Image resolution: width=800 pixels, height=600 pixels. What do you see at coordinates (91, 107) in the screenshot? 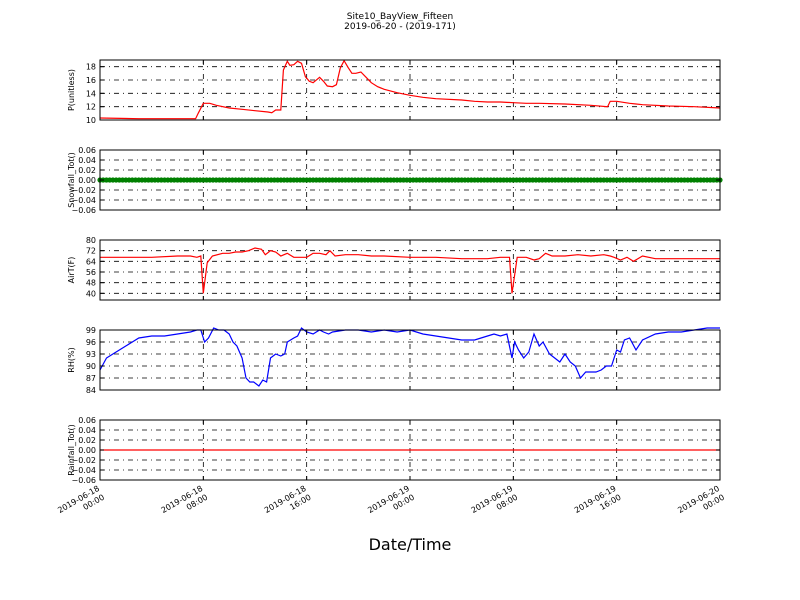
I see `y-tick-label: 12` at bounding box center [91, 107].